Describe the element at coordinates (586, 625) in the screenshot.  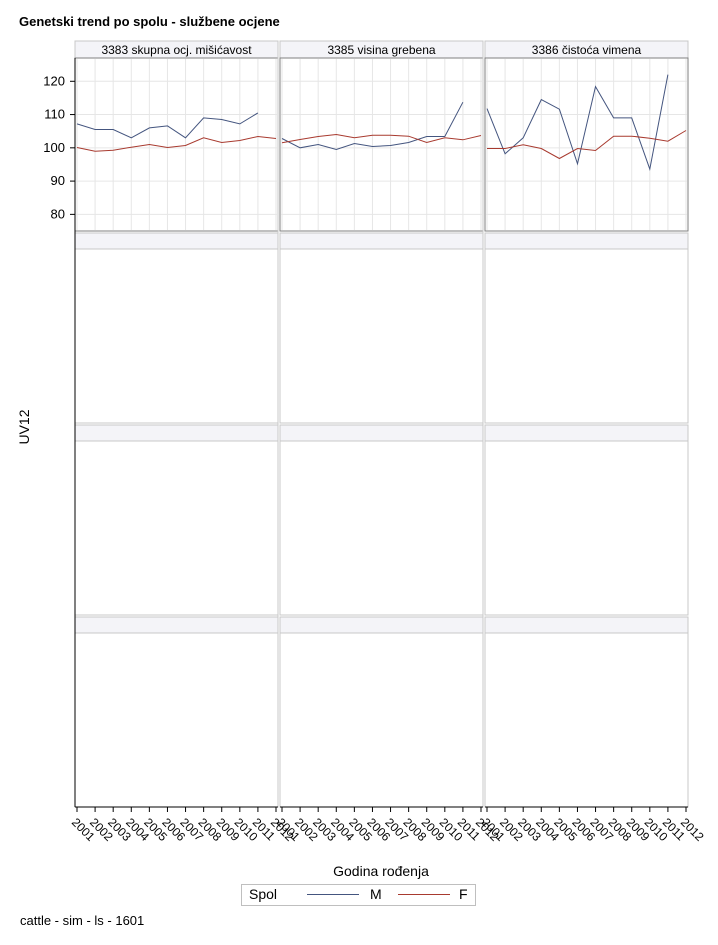
I see `panel-header-r3c2` at that location.